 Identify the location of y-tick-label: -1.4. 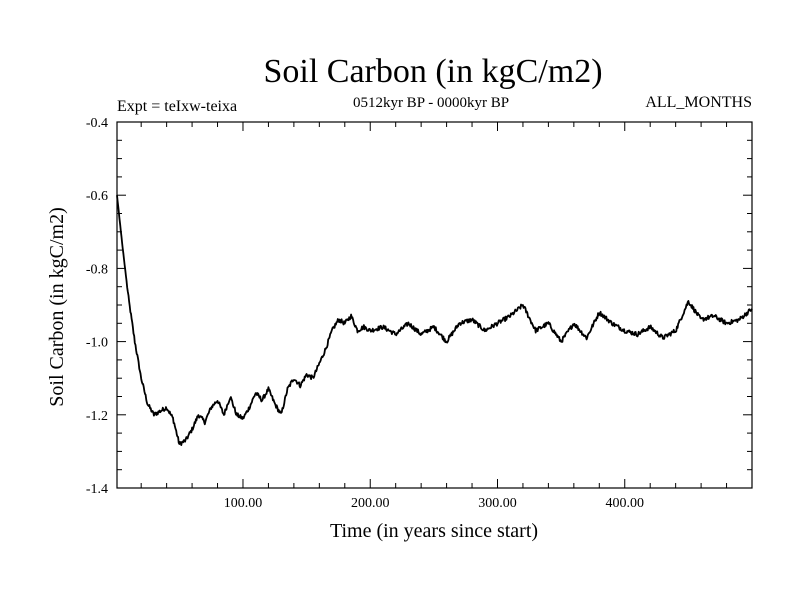
(97, 489).